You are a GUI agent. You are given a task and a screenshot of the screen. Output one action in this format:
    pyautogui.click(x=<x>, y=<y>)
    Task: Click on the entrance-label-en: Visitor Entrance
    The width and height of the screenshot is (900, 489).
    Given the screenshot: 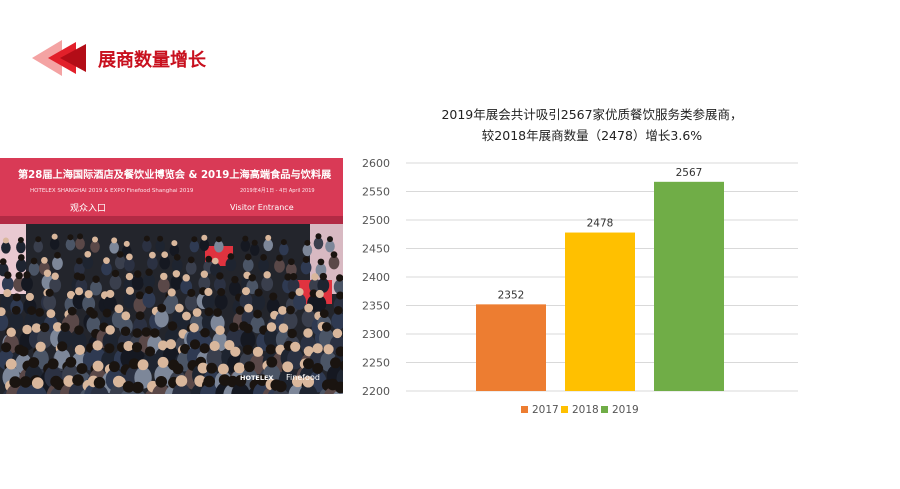 What is the action you would take?
    pyautogui.click(x=262, y=207)
    